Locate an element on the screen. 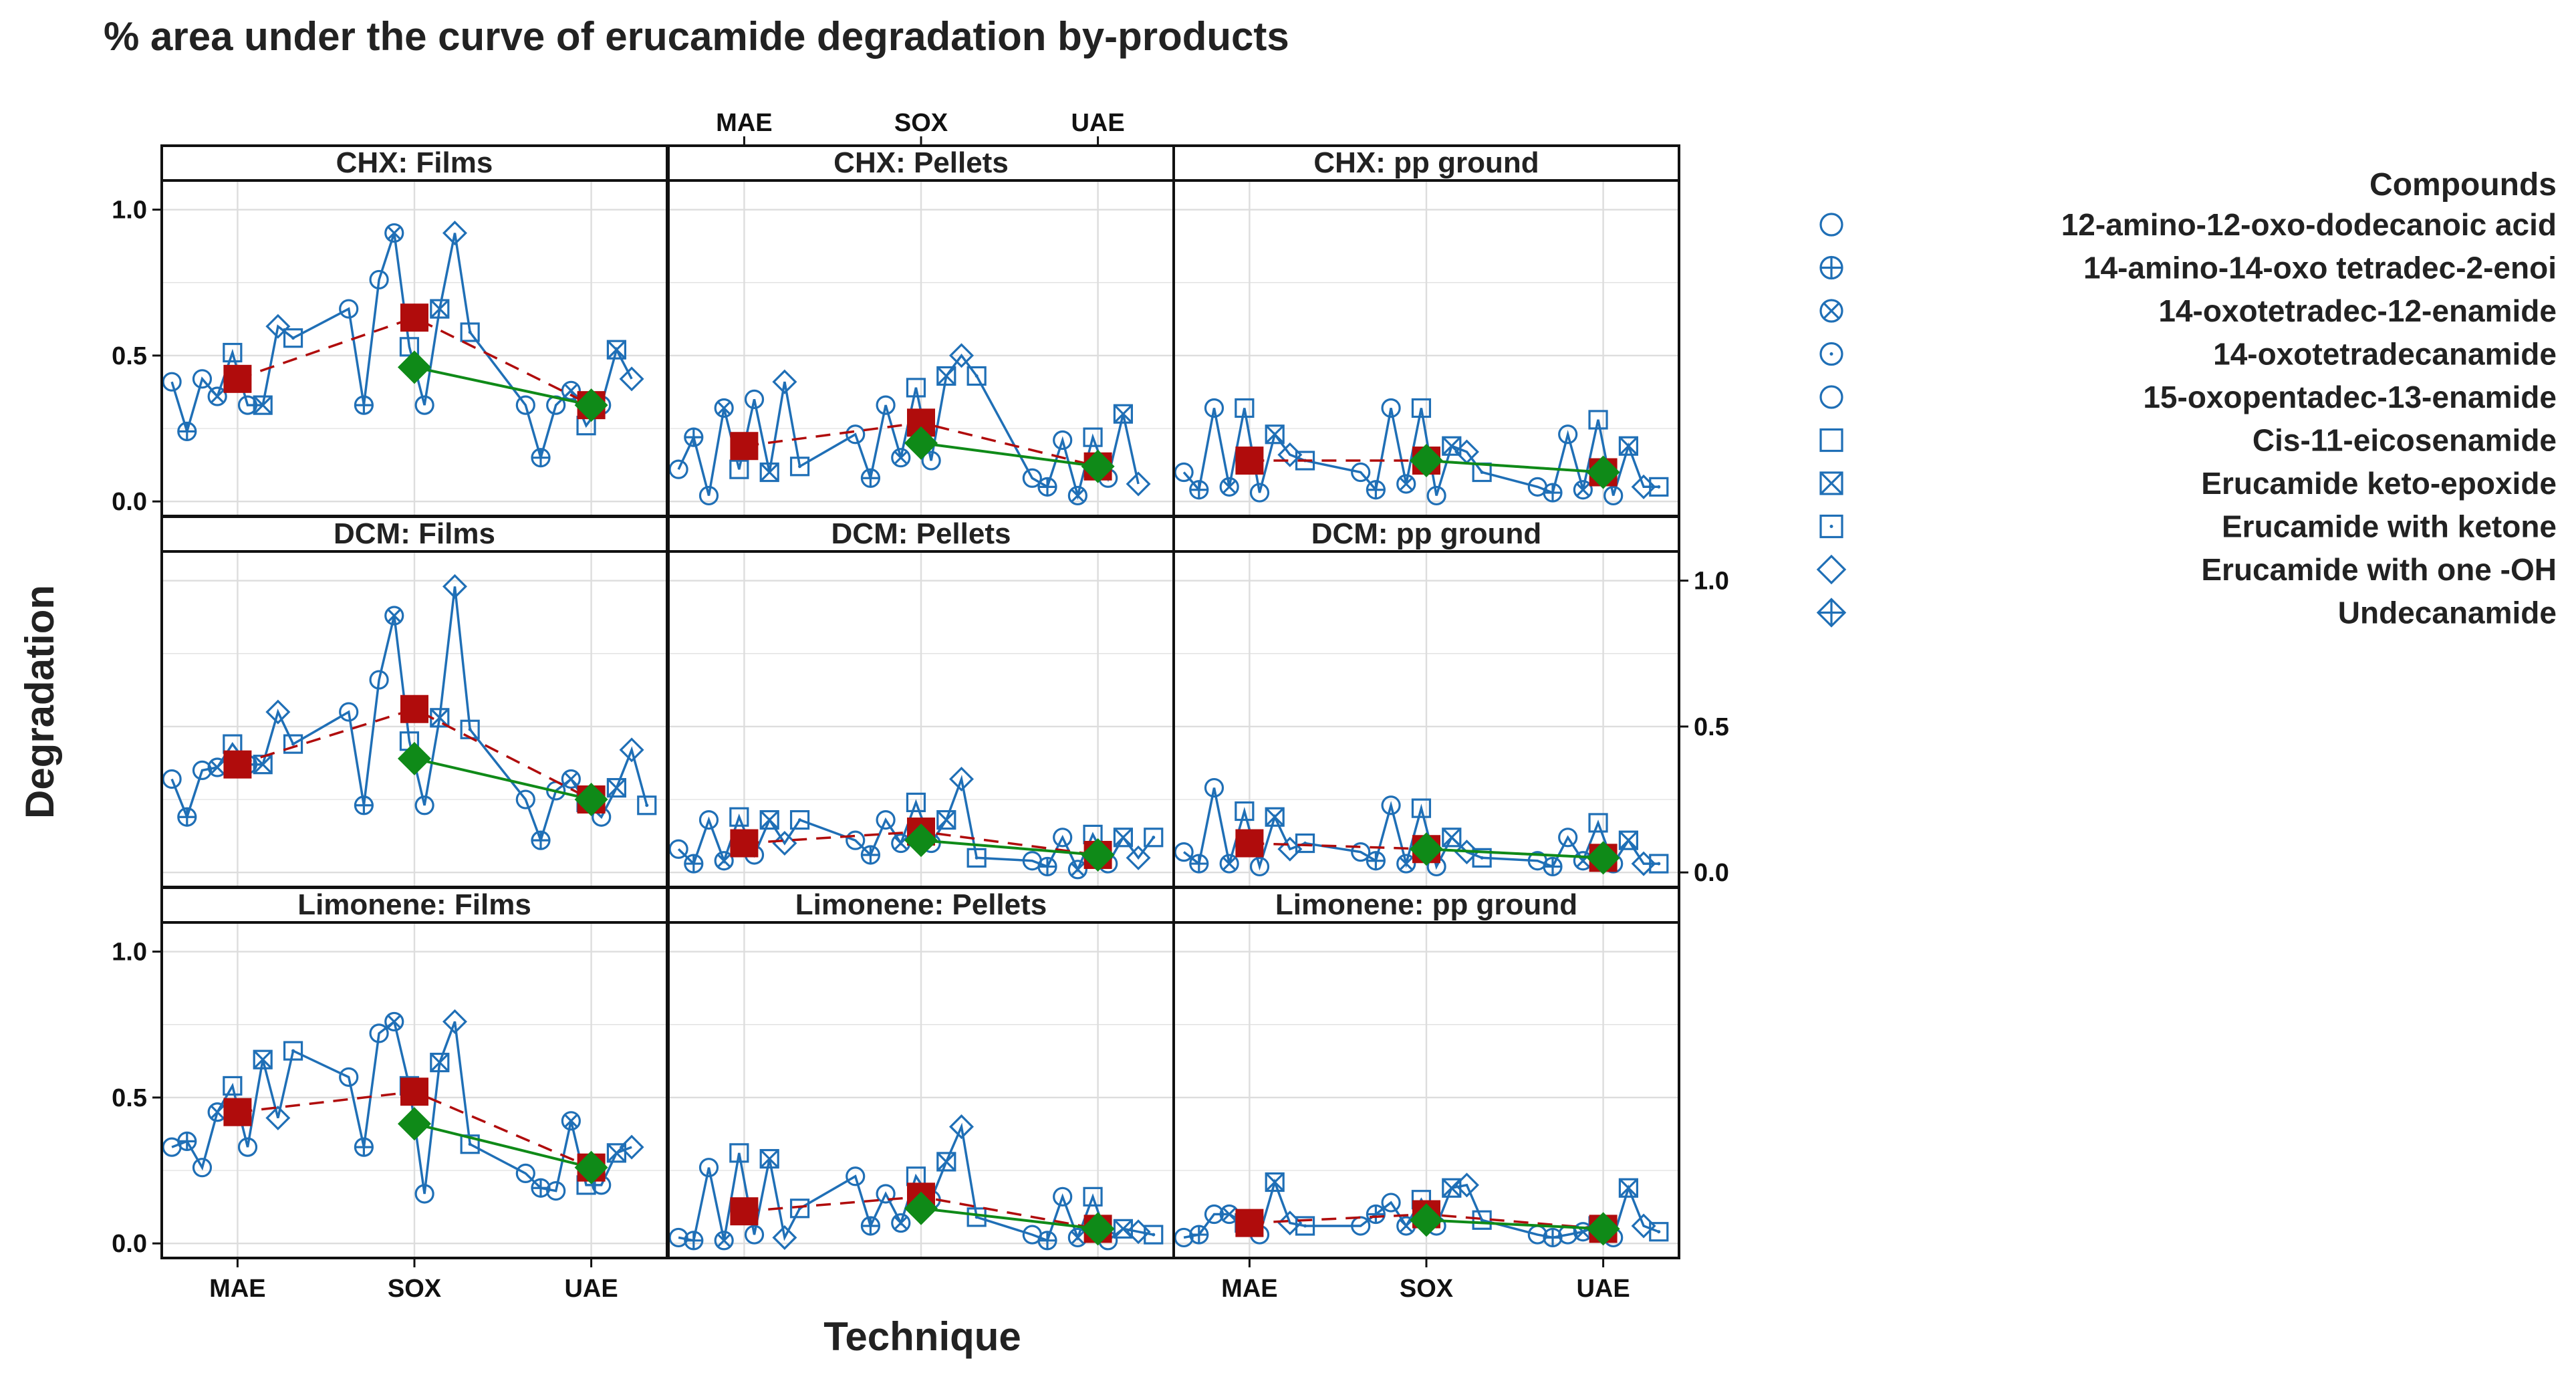 The width and height of the screenshot is (2576, 1383). panel-dcm-films: DCM: Films is located at coordinates (414, 701).